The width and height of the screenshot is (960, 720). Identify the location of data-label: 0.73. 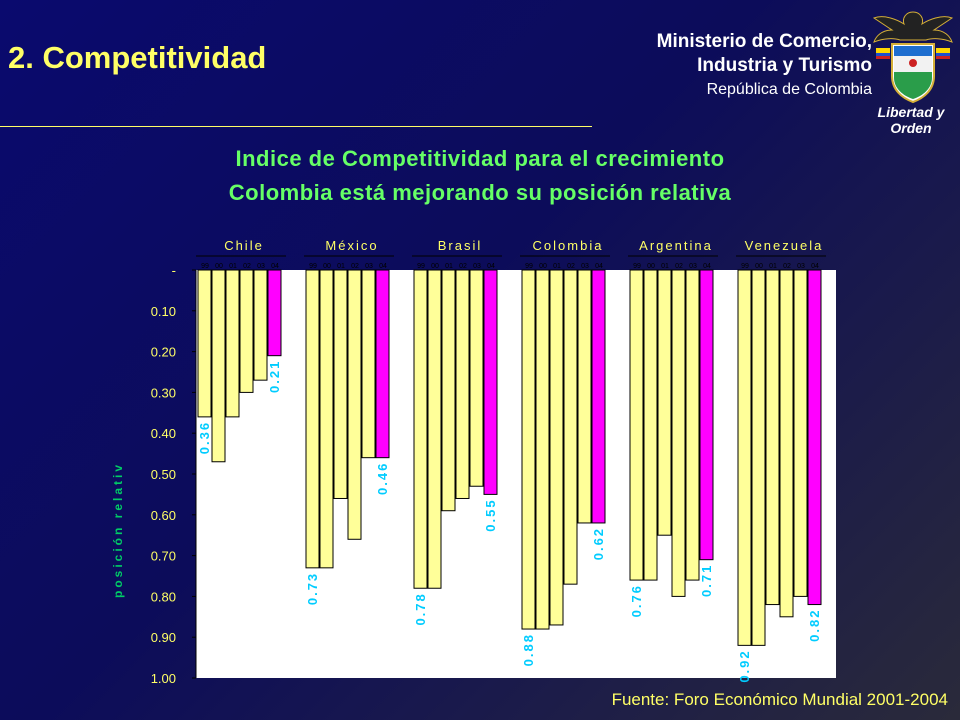
(312, 588).